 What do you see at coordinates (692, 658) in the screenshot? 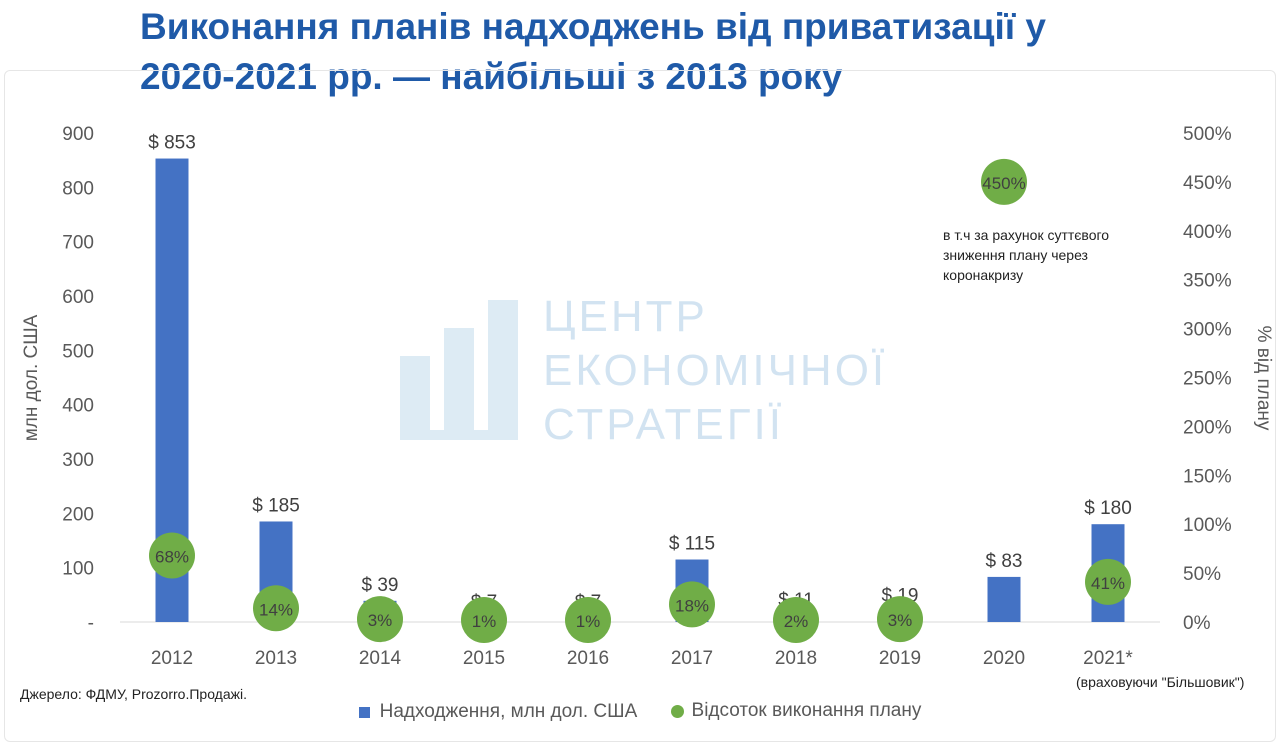
I see `x-tick-label: 2017` at bounding box center [692, 658].